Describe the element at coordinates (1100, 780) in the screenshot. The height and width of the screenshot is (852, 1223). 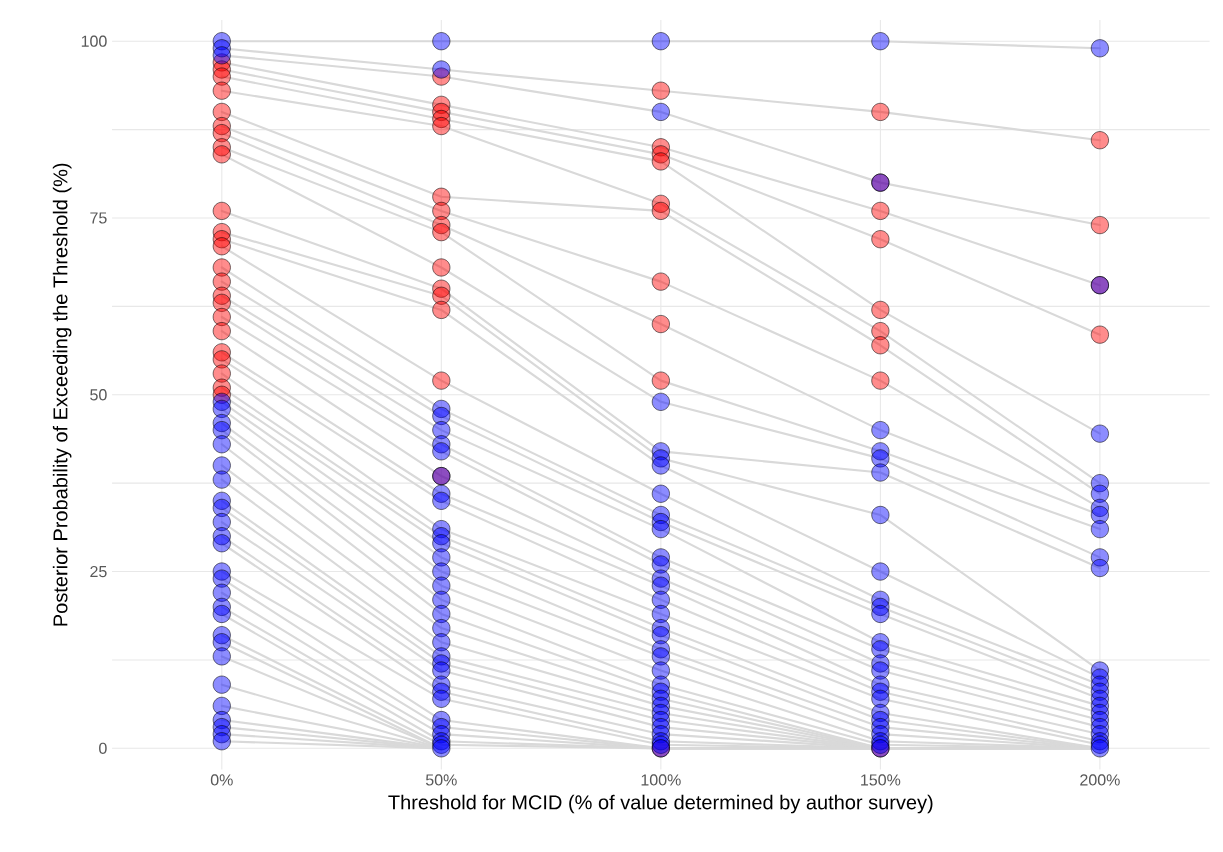
I see `x-tick-label: 200%` at that location.